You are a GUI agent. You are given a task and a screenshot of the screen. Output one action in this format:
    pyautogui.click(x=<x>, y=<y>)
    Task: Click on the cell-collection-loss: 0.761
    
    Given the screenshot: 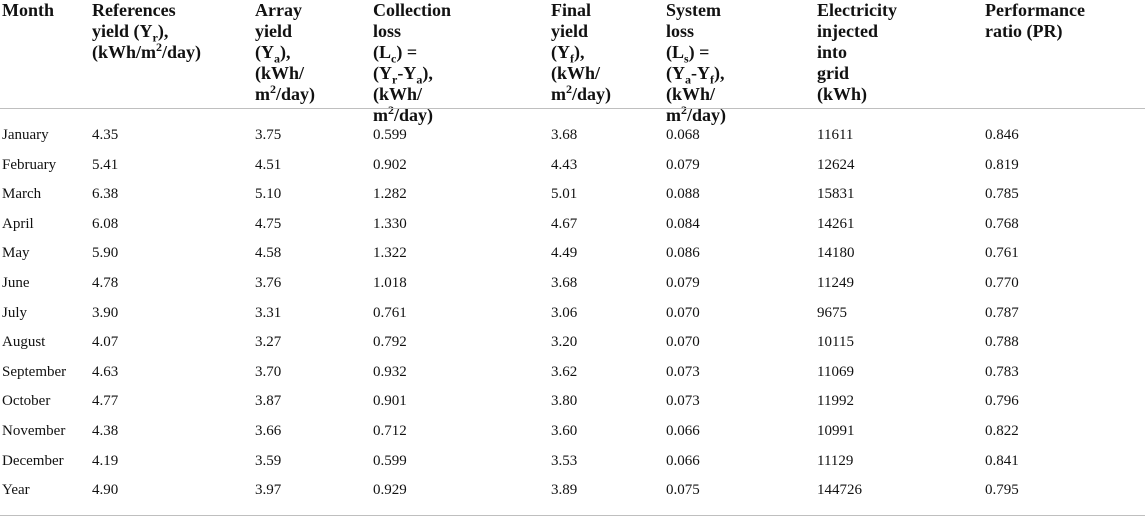 What is the action you would take?
    pyautogui.click(x=390, y=312)
    